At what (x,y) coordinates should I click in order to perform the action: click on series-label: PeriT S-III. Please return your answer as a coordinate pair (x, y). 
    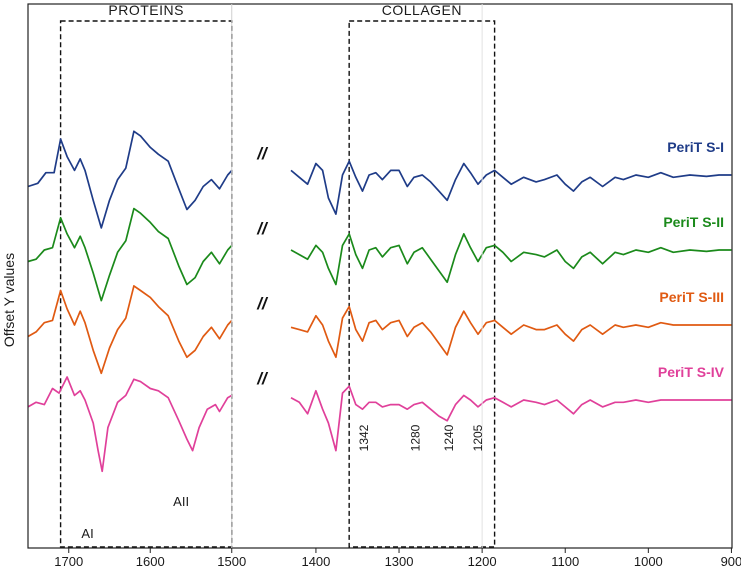
    Looking at the image, I should click on (691, 297).